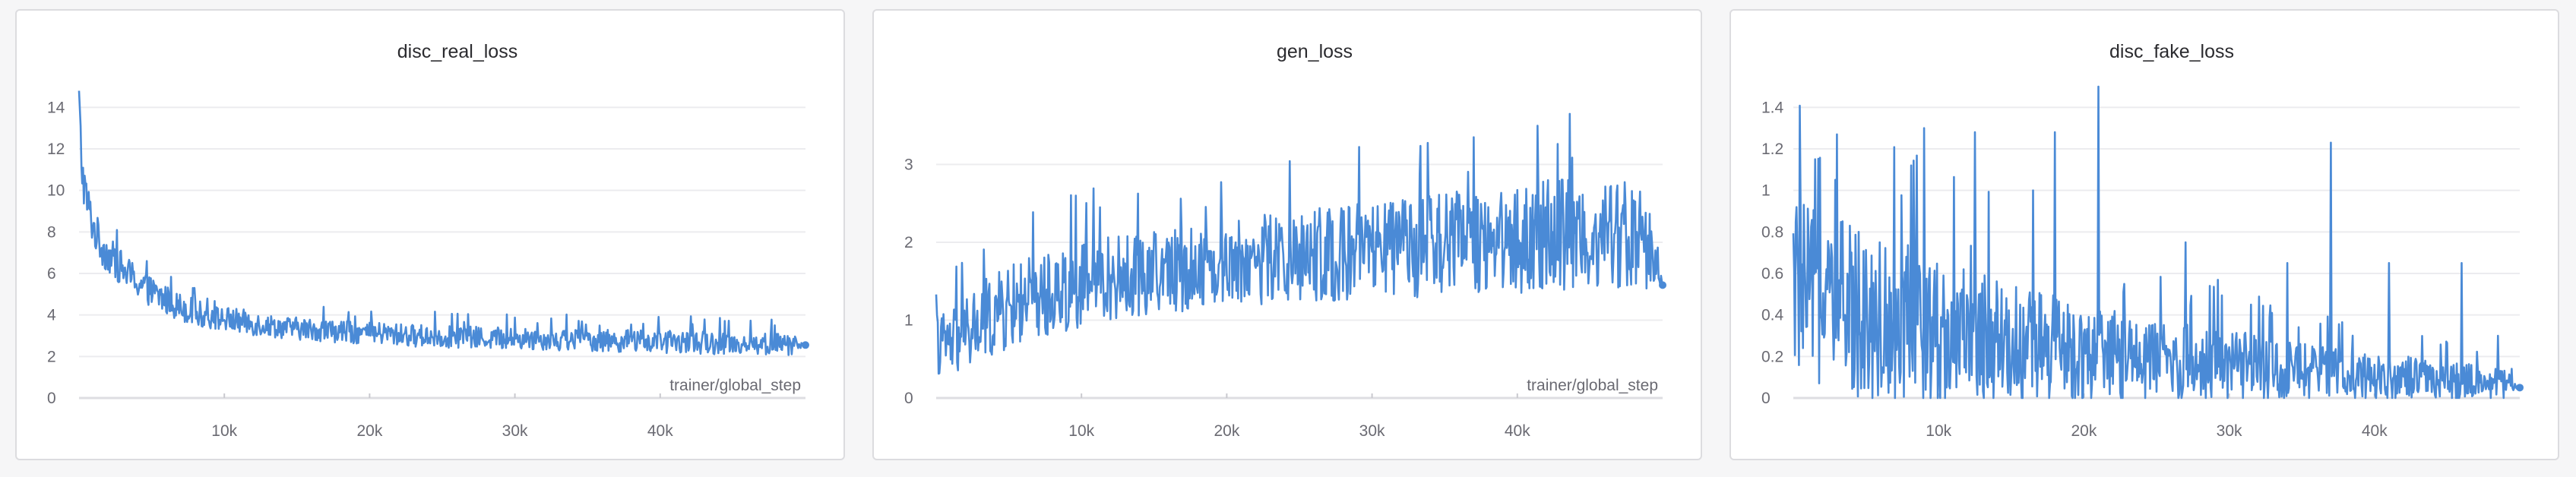  I want to click on y-tick-label: 1.4, so click(1773, 108).